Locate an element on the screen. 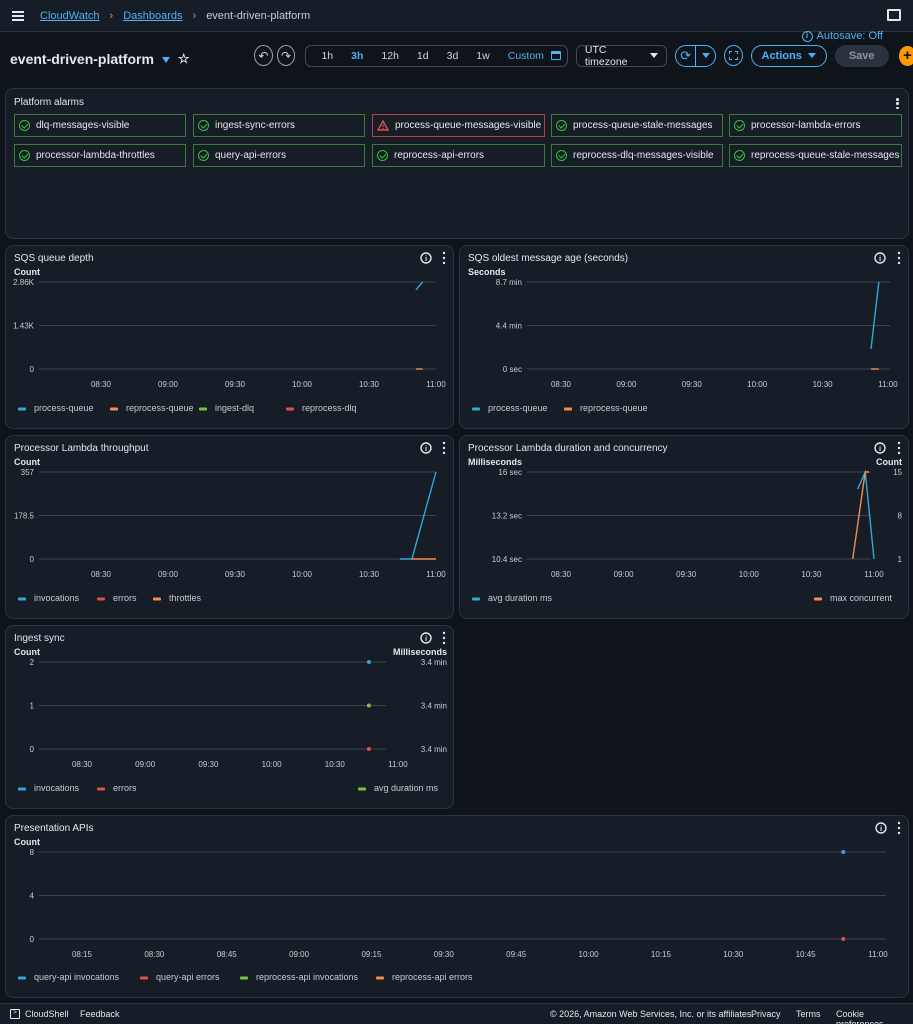 The image size is (913, 1024). actions-button: Actions is located at coordinates (788, 55).